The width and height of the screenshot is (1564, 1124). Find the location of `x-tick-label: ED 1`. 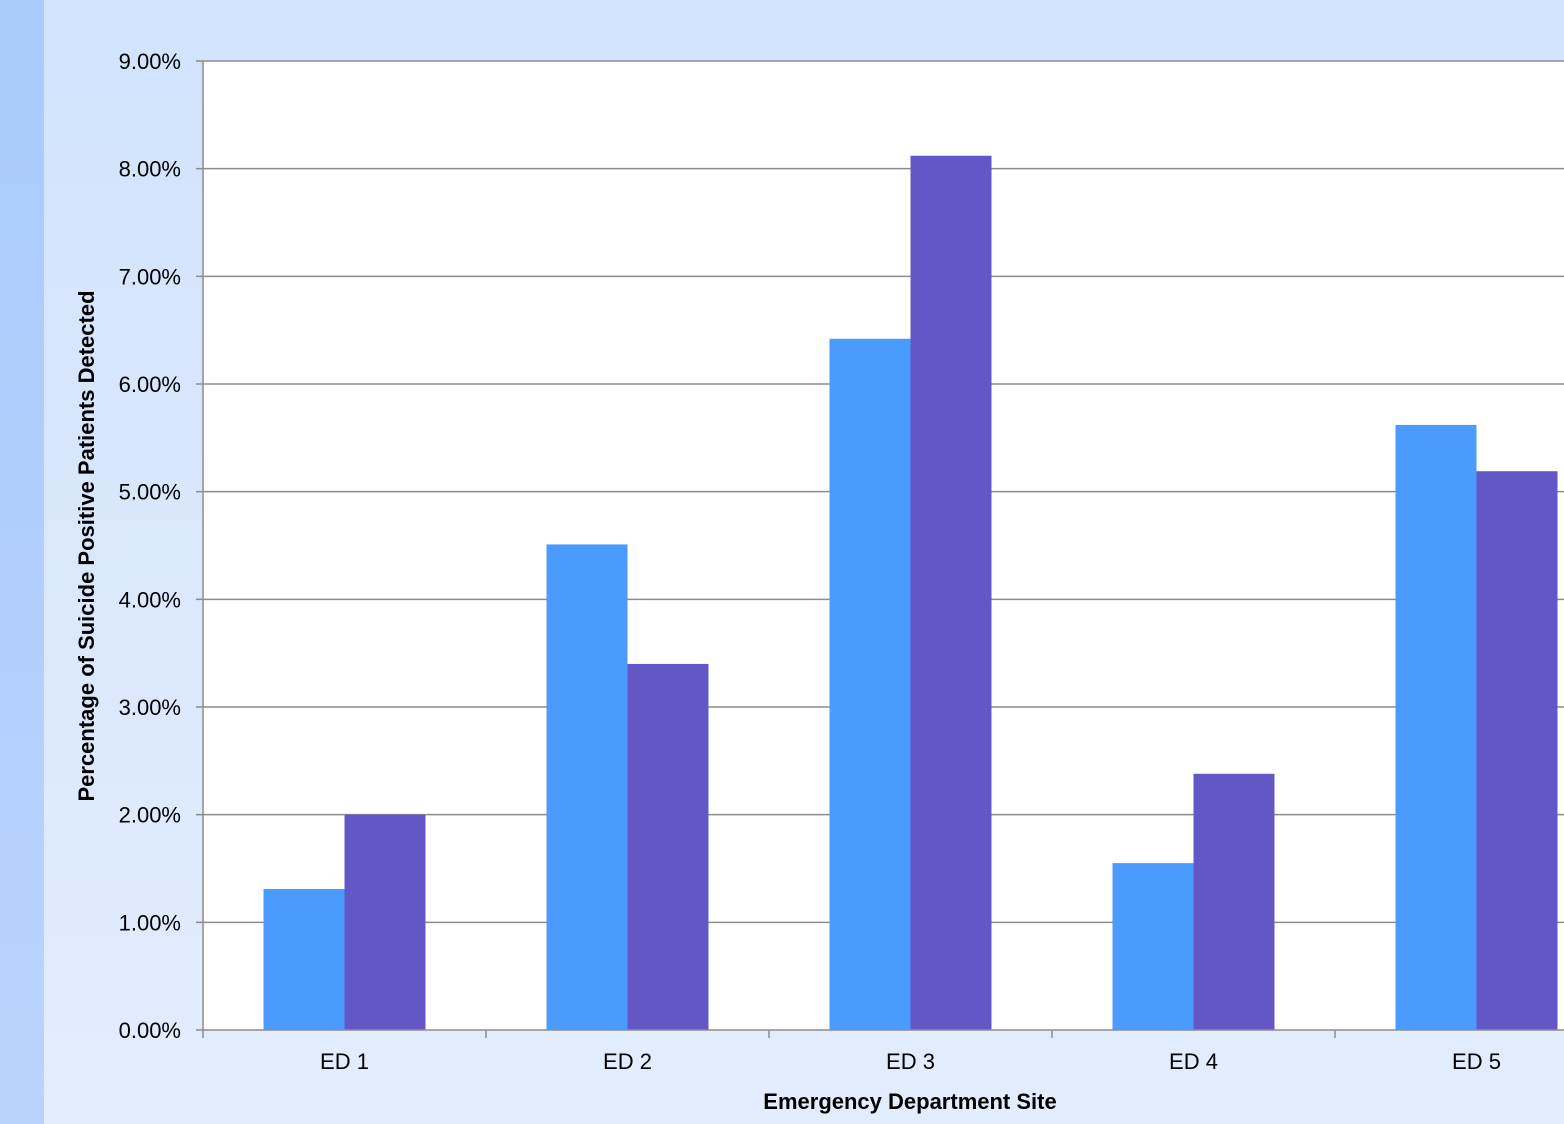

x-tick-label: ED 1 is located at coordinates (344, 1061).